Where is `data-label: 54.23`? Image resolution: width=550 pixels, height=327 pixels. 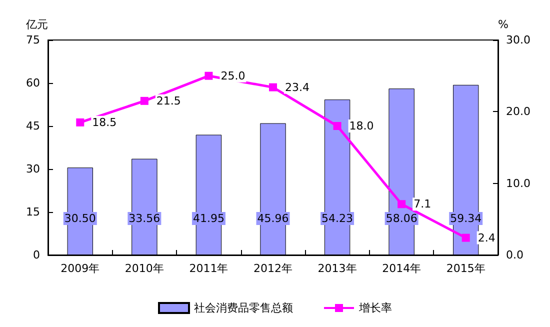 data-label: 54.23 is located at coordinates (338, 218).